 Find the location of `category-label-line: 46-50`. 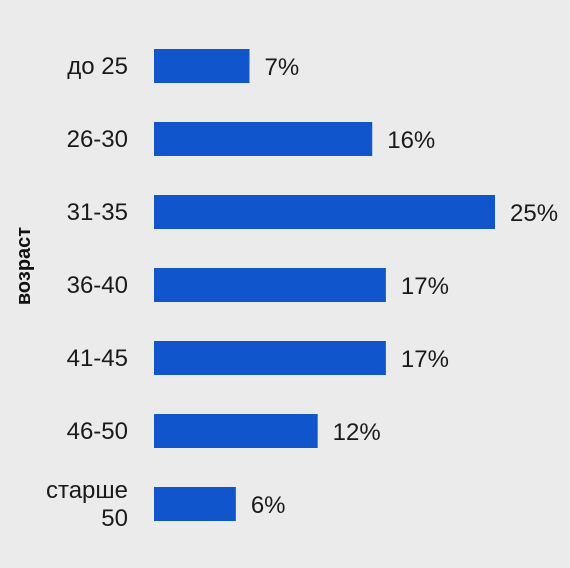

category-label-line: 46-50 is located at coordinates (97, 431).